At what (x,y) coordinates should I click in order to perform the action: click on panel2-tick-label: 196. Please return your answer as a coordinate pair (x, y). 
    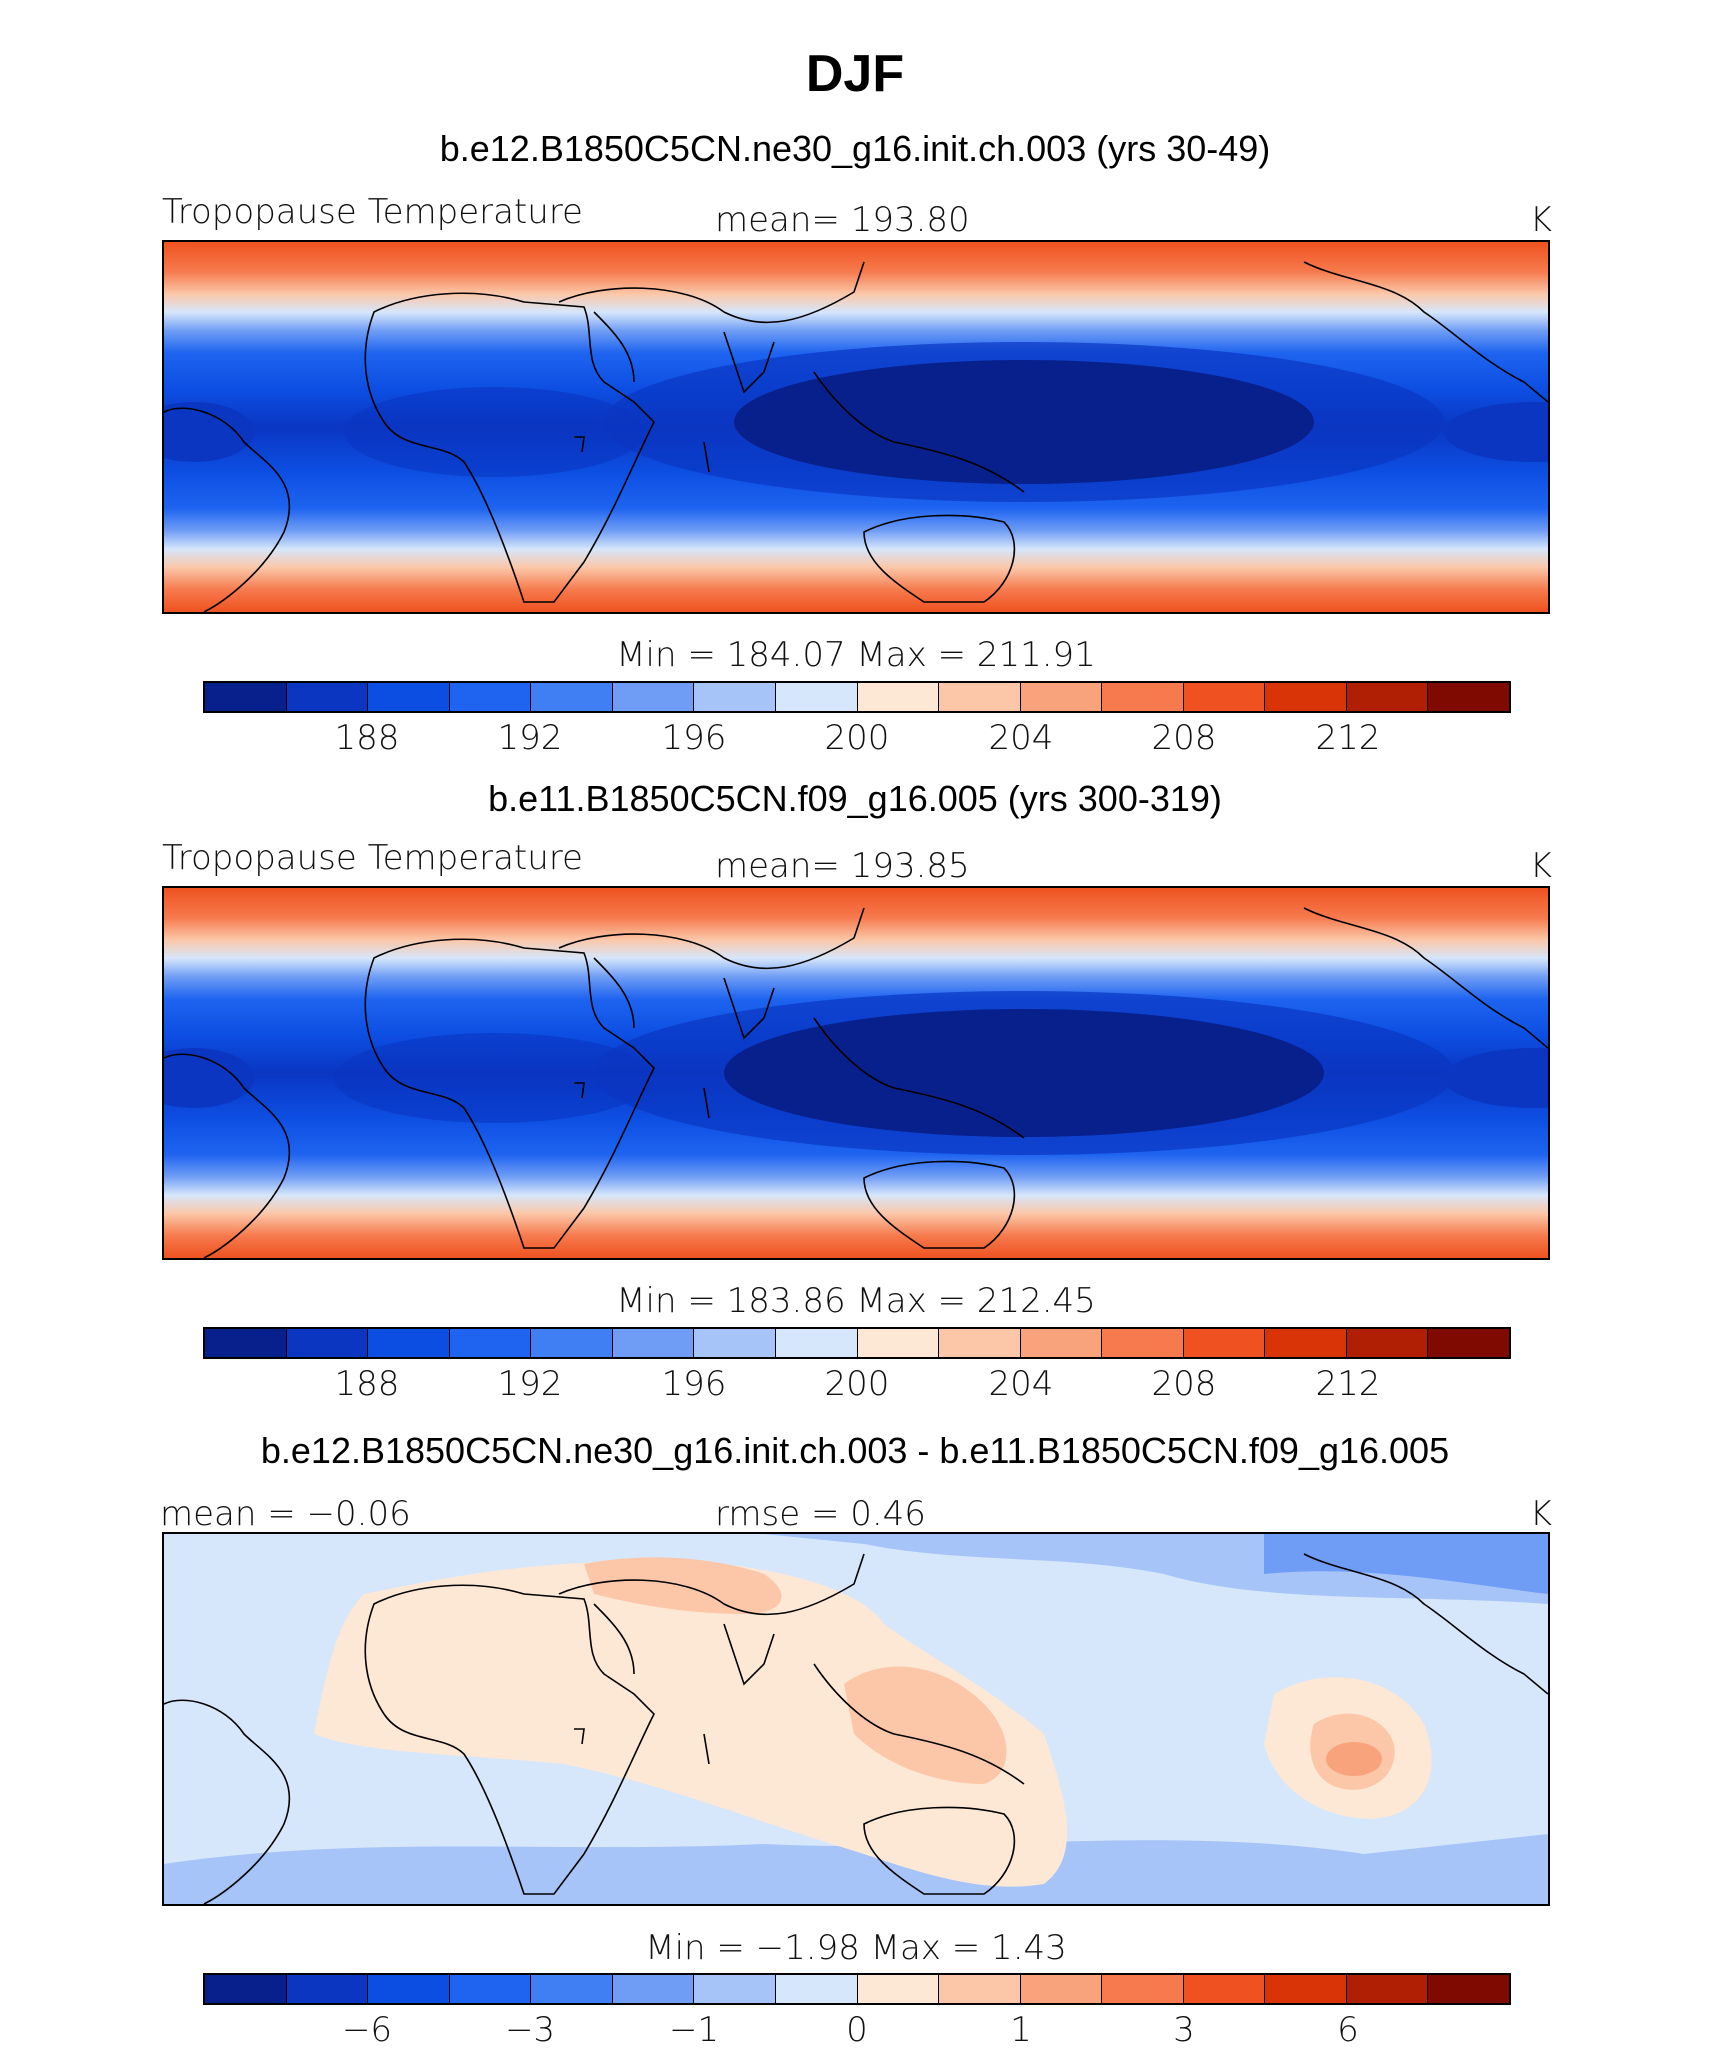
    Looking at the image, I should click on (694, 1384).